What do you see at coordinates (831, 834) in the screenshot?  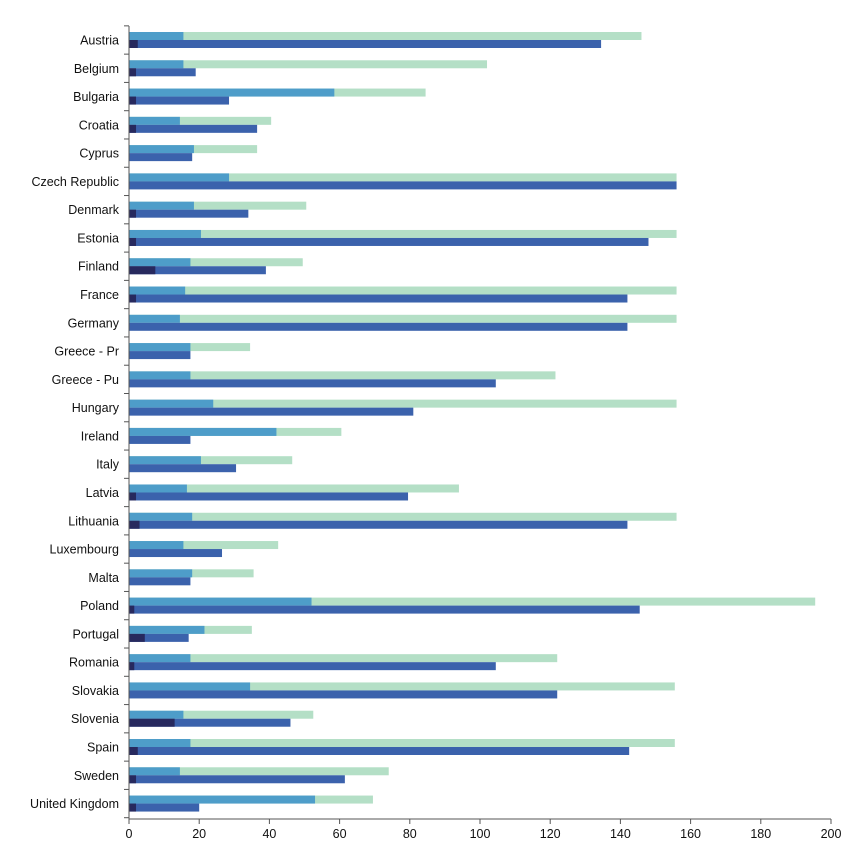 I see `x-tick-label-200: 200` at bounding box center [831, 834].